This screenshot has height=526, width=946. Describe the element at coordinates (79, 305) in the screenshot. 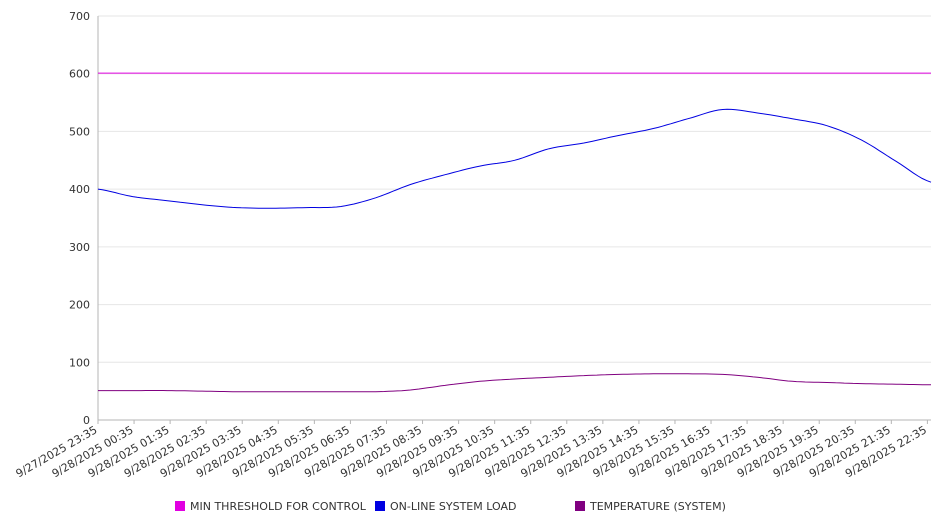

I see `y-tick-label: 200` at that location.